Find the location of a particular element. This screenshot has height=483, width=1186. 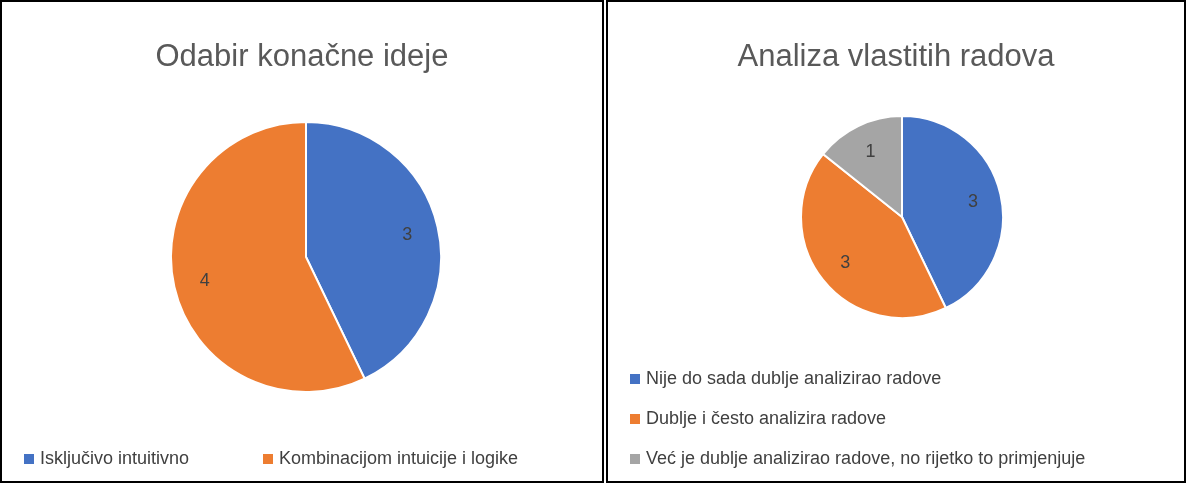

data-label: 1 is located at coordinates (870, 151).